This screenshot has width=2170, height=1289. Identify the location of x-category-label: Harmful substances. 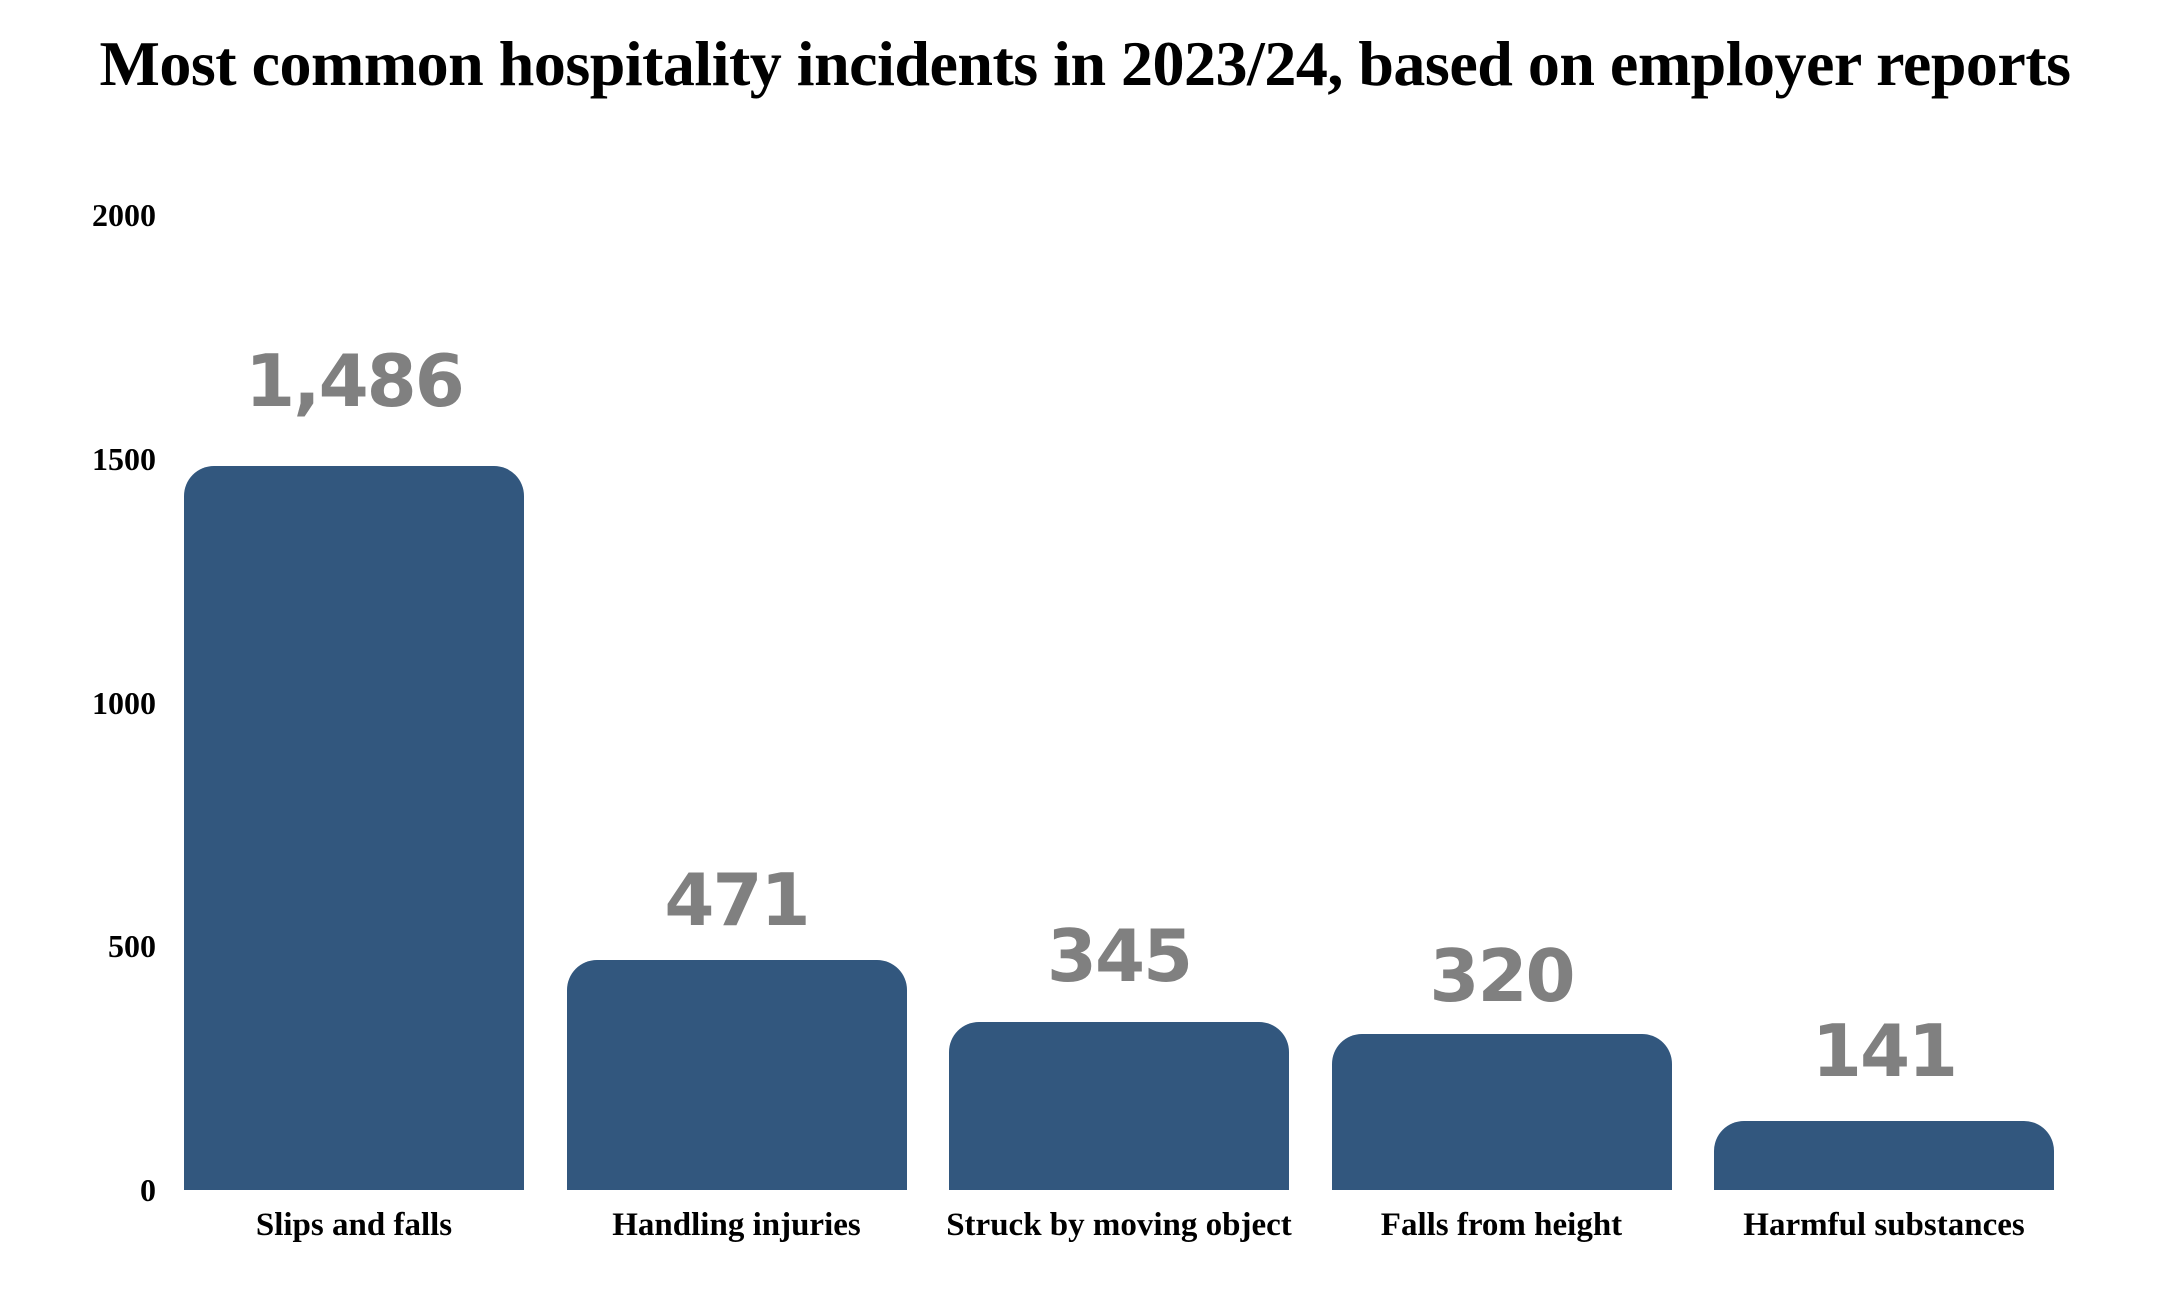
(1884, 1225).